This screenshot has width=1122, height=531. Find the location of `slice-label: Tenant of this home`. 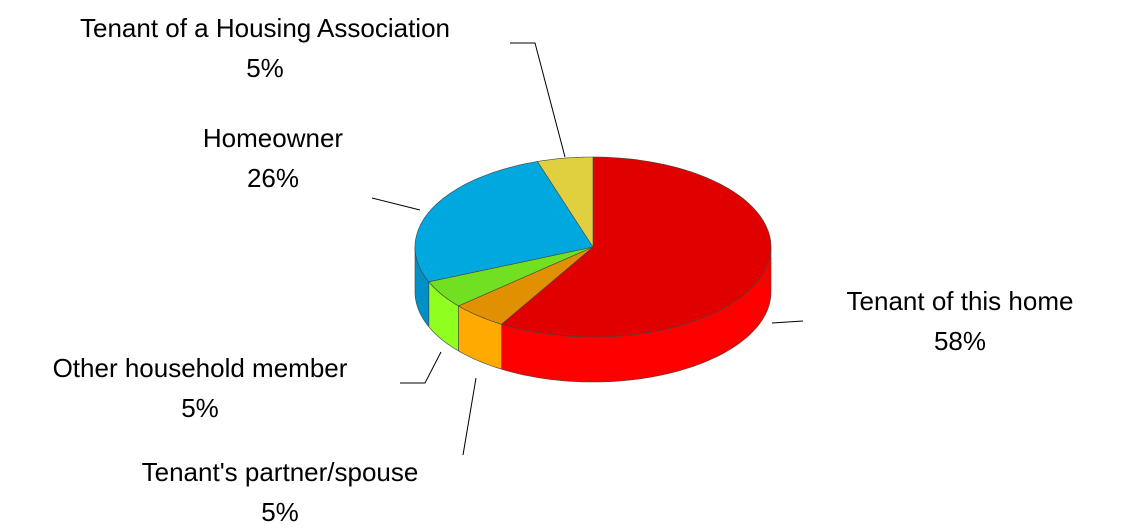

slice-label: Tenant of this home is located at coordinates (960, 301).